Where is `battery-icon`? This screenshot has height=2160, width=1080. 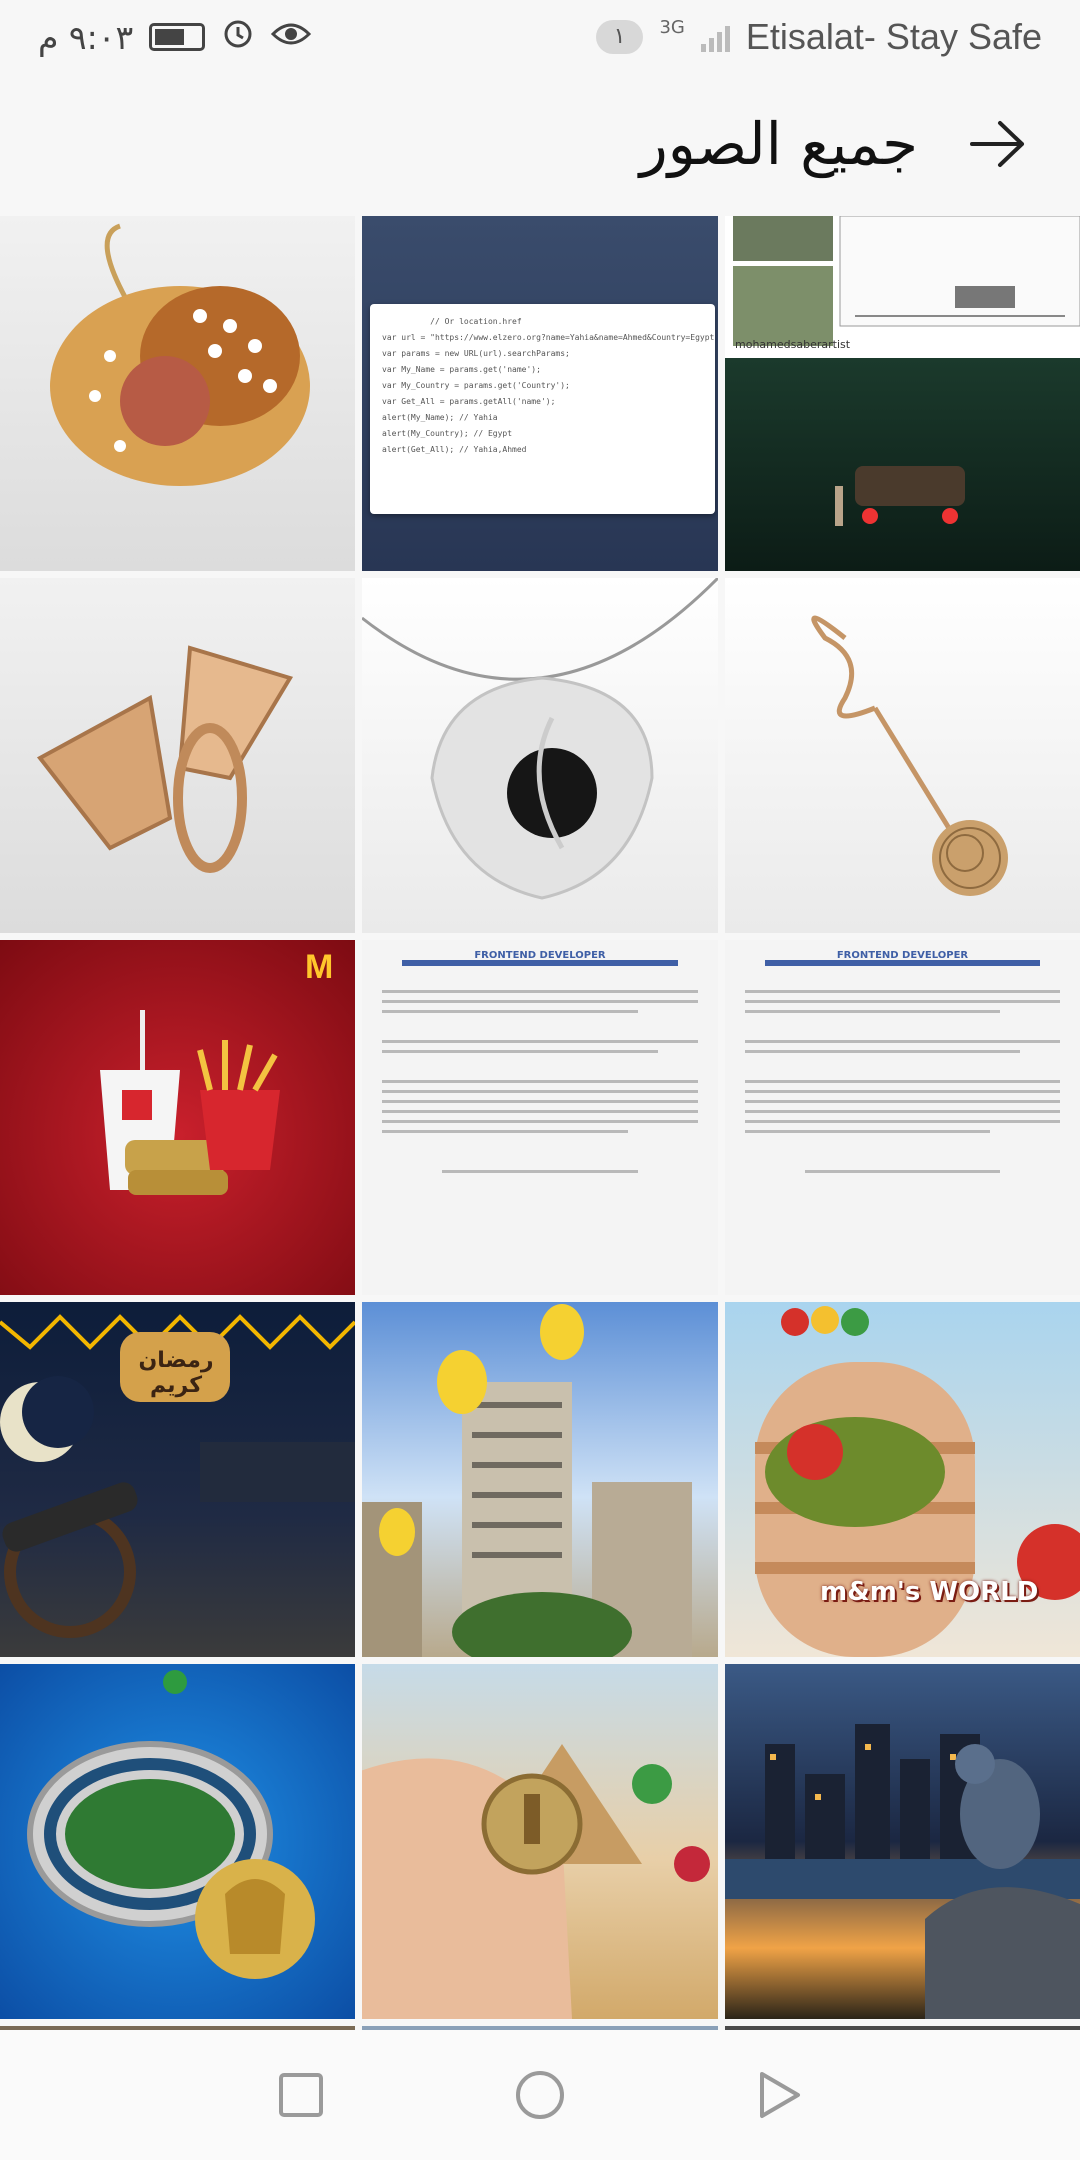
battery-icon is located at coordinates (177, 37).